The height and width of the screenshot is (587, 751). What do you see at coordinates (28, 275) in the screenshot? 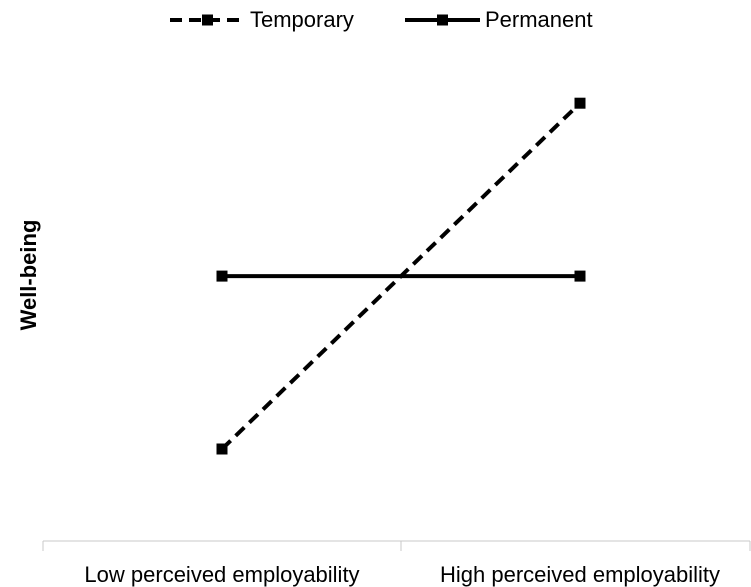
I see `y-axis-label: Well-being` at bounding box center [28, 275].